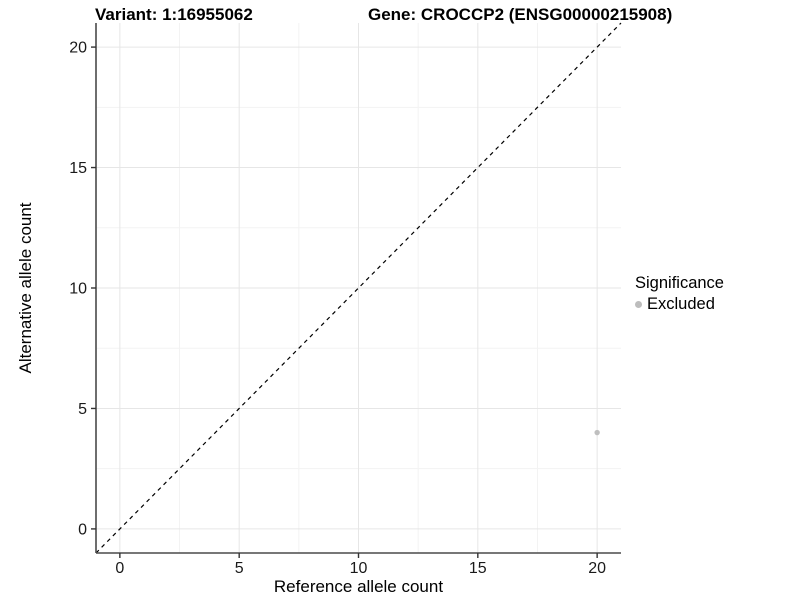 This screenshot has height=600, width=800. Describe the element at coordinates (597, 432) in the screenshot. I see `data-point` at that location.